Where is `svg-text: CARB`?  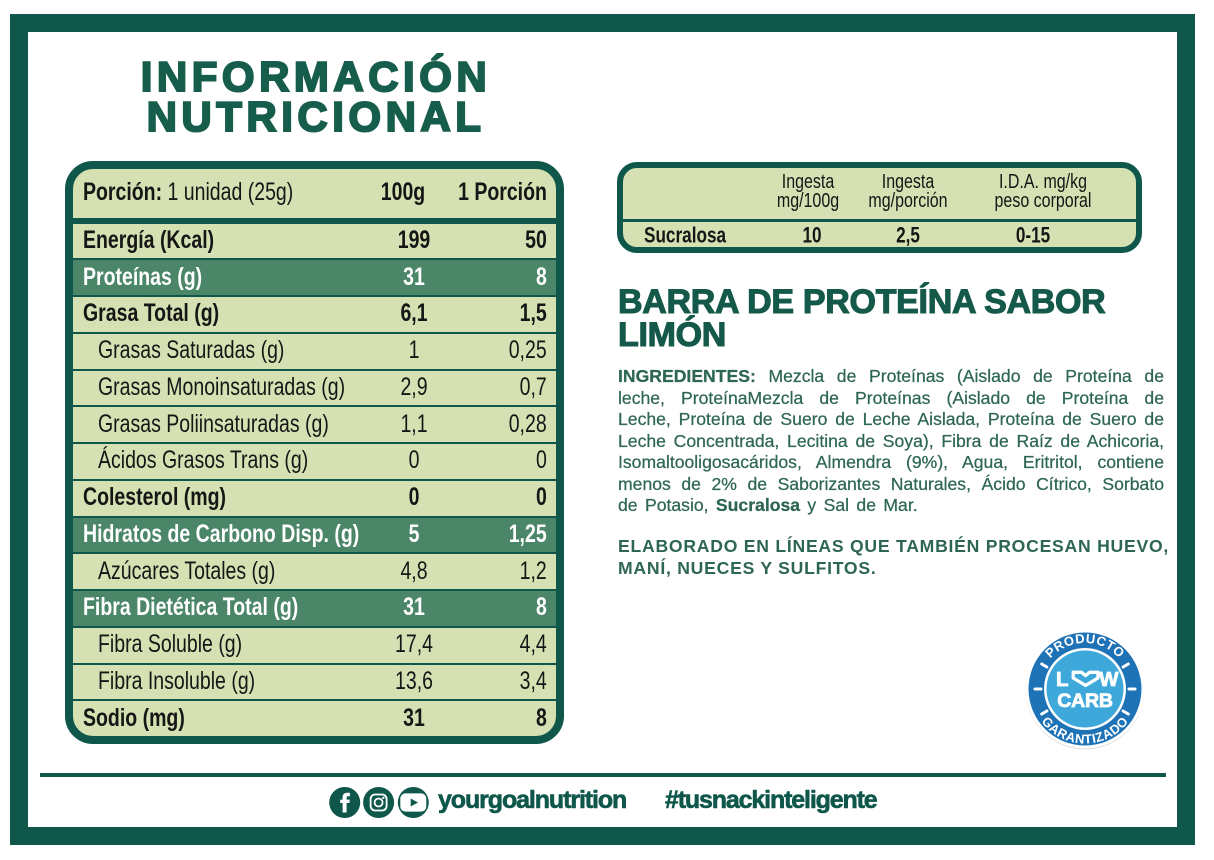 svg-text: CARB is located at coordinates (1085, 701).